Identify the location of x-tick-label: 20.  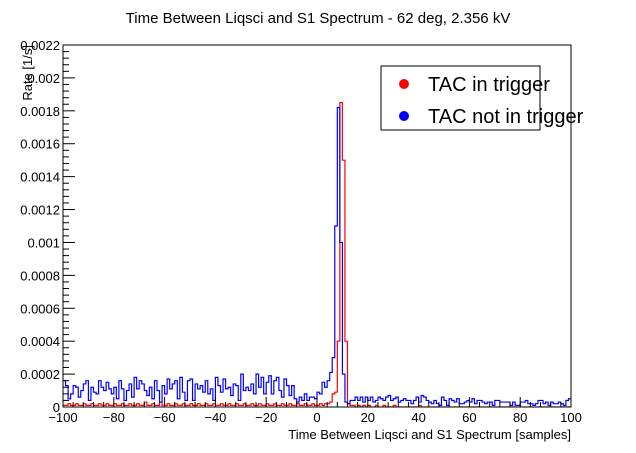
(368, 417).